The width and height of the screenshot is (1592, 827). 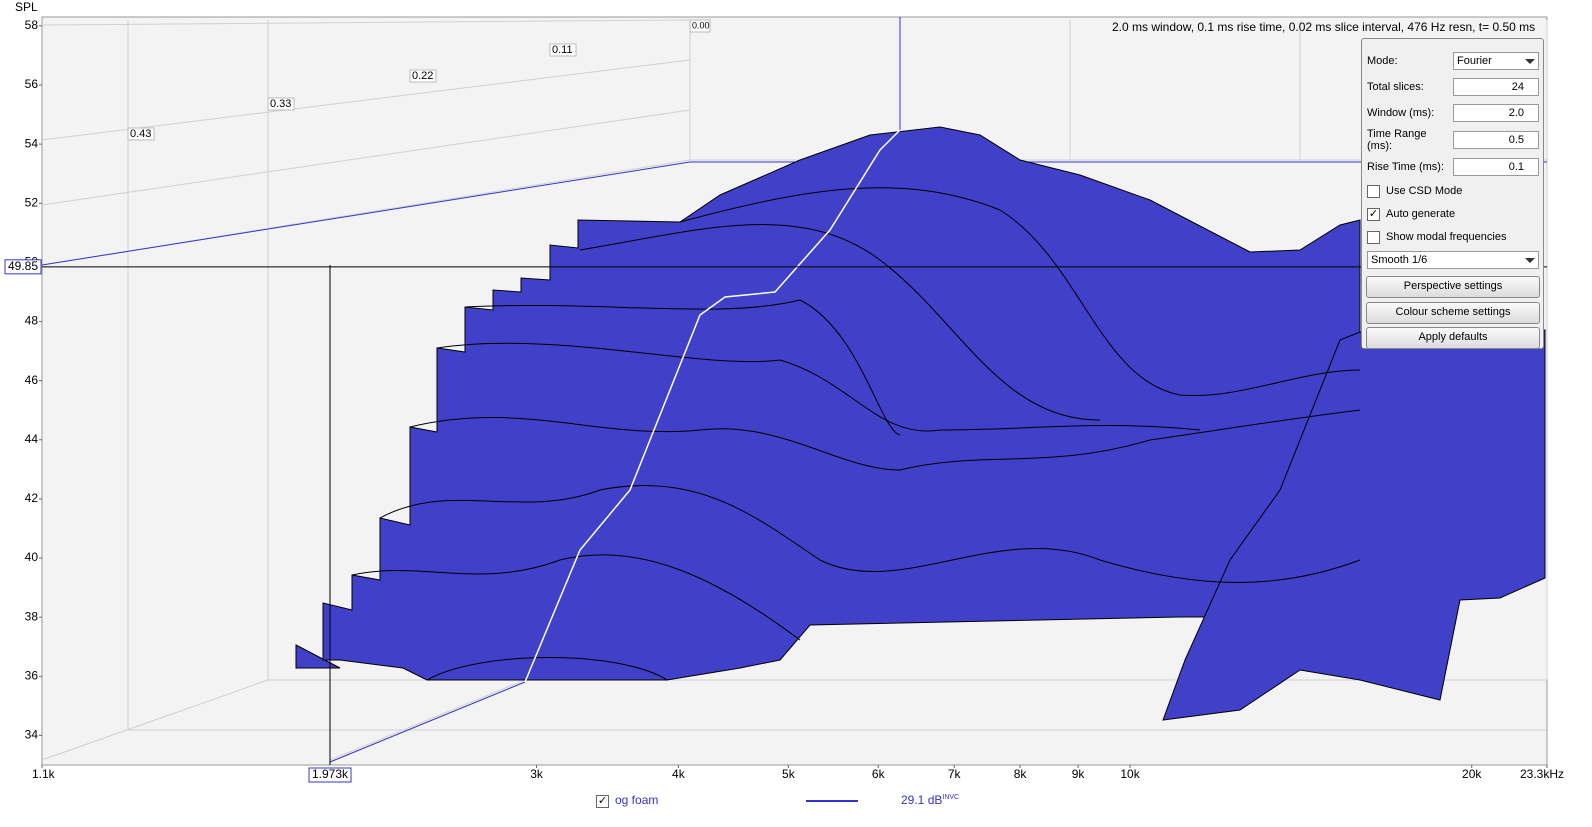 I want to click on input: 2.0, so click(x=1496, y=113).